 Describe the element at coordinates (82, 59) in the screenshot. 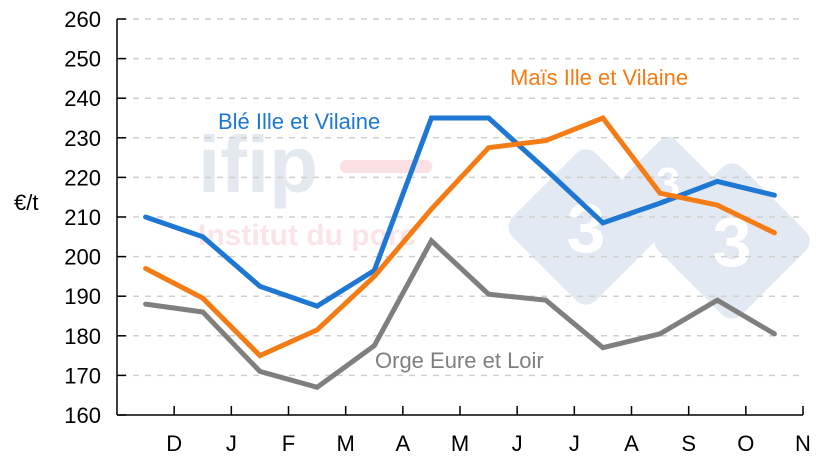

I see `y-tick-label: 250` at that location.